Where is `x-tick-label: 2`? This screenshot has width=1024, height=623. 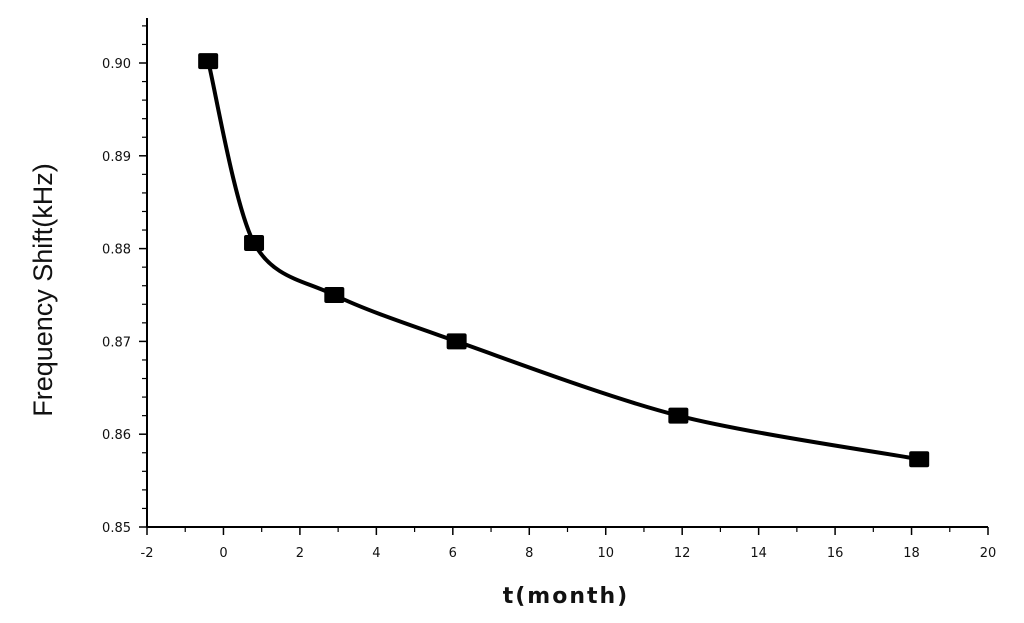
x-tick-label: 2 is located at coordinates (300, 553).